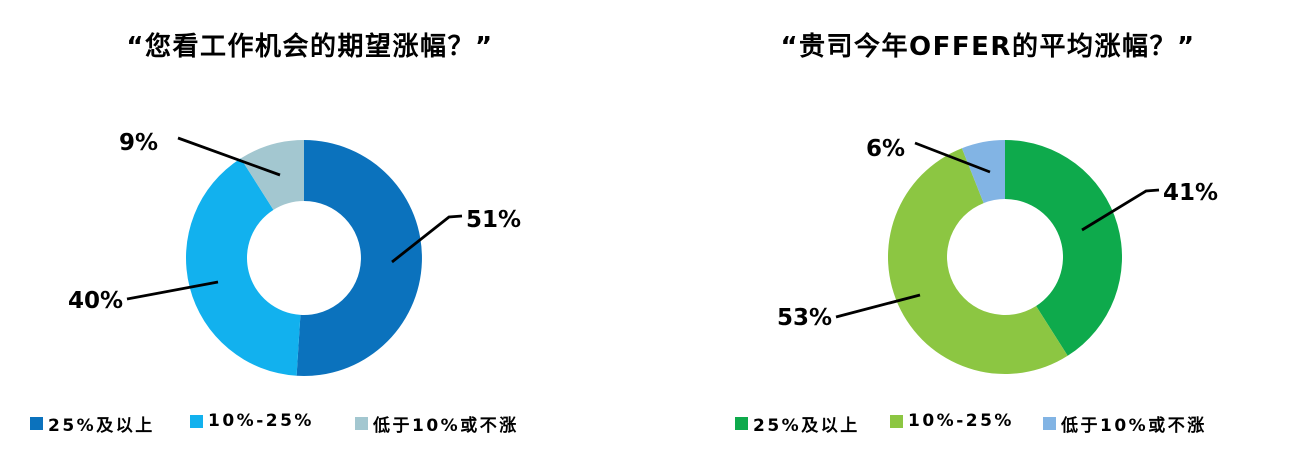 This screenshot has height=451, width=1300. What do you see at coordinates (804, 318) in the screenshot?
I see `data-label: 53%` at bounding box center [804, 318].